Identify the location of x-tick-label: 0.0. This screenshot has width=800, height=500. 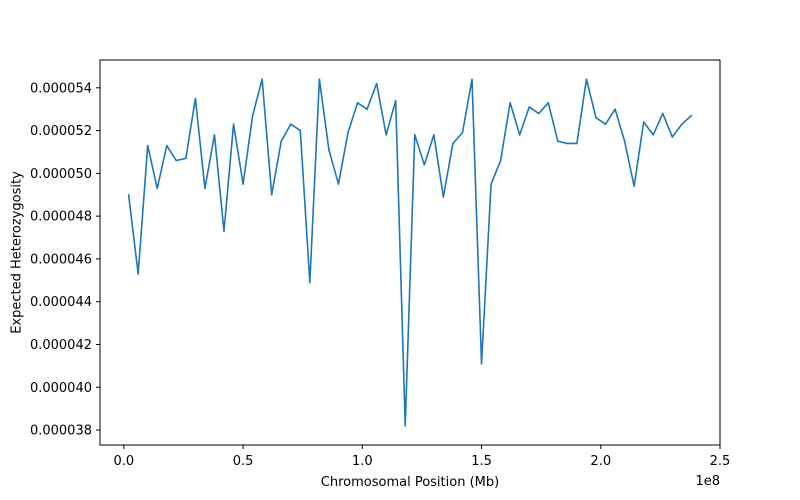
(124, 461).